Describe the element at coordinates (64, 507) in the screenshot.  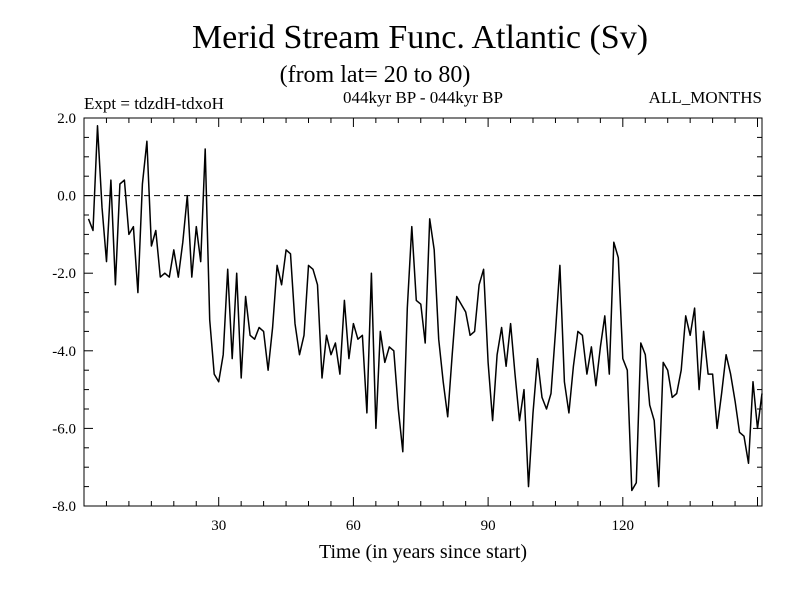
I see `y-tick-label: -8.0` at that location.